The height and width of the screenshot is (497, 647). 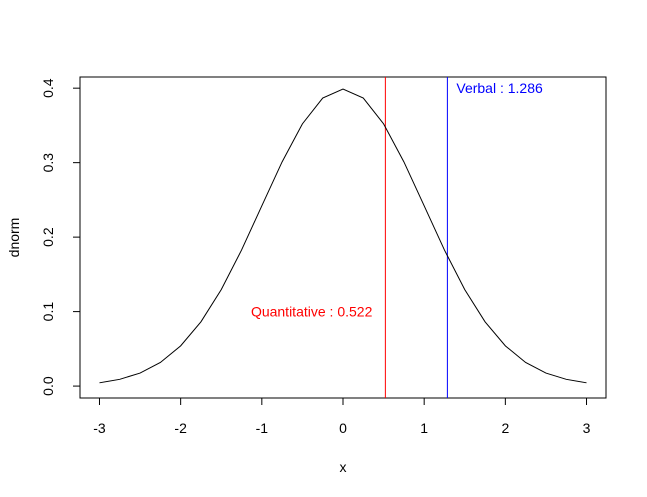 I want to click on x-tick-label: -2, so click(x=180, y=428).